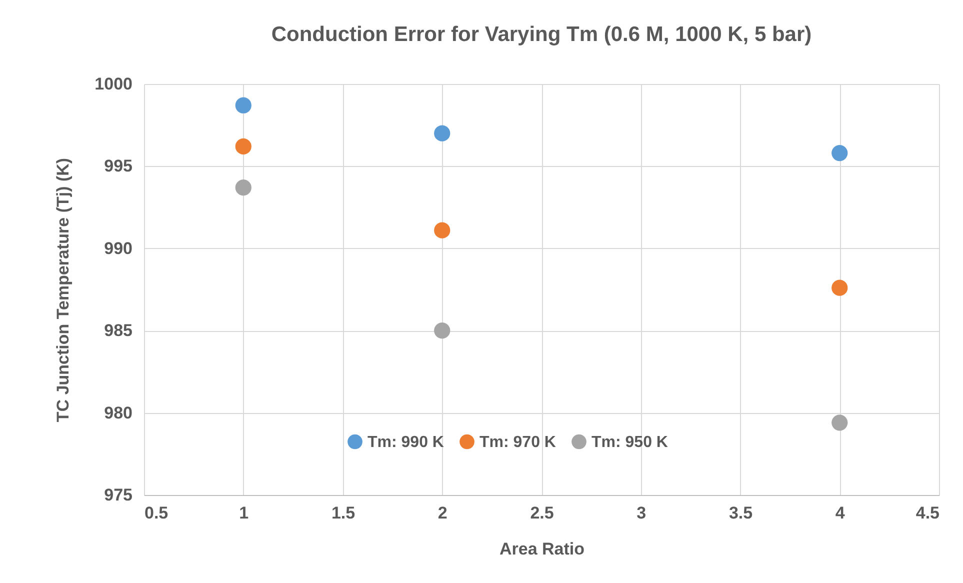  What do you see at coordinates (541, 34) in the screenshot?
I see `chart-title: Conduction Error for Varying Tm (0.6 M, 1000 K, 5 bar)` at bounding box center [541, 34].